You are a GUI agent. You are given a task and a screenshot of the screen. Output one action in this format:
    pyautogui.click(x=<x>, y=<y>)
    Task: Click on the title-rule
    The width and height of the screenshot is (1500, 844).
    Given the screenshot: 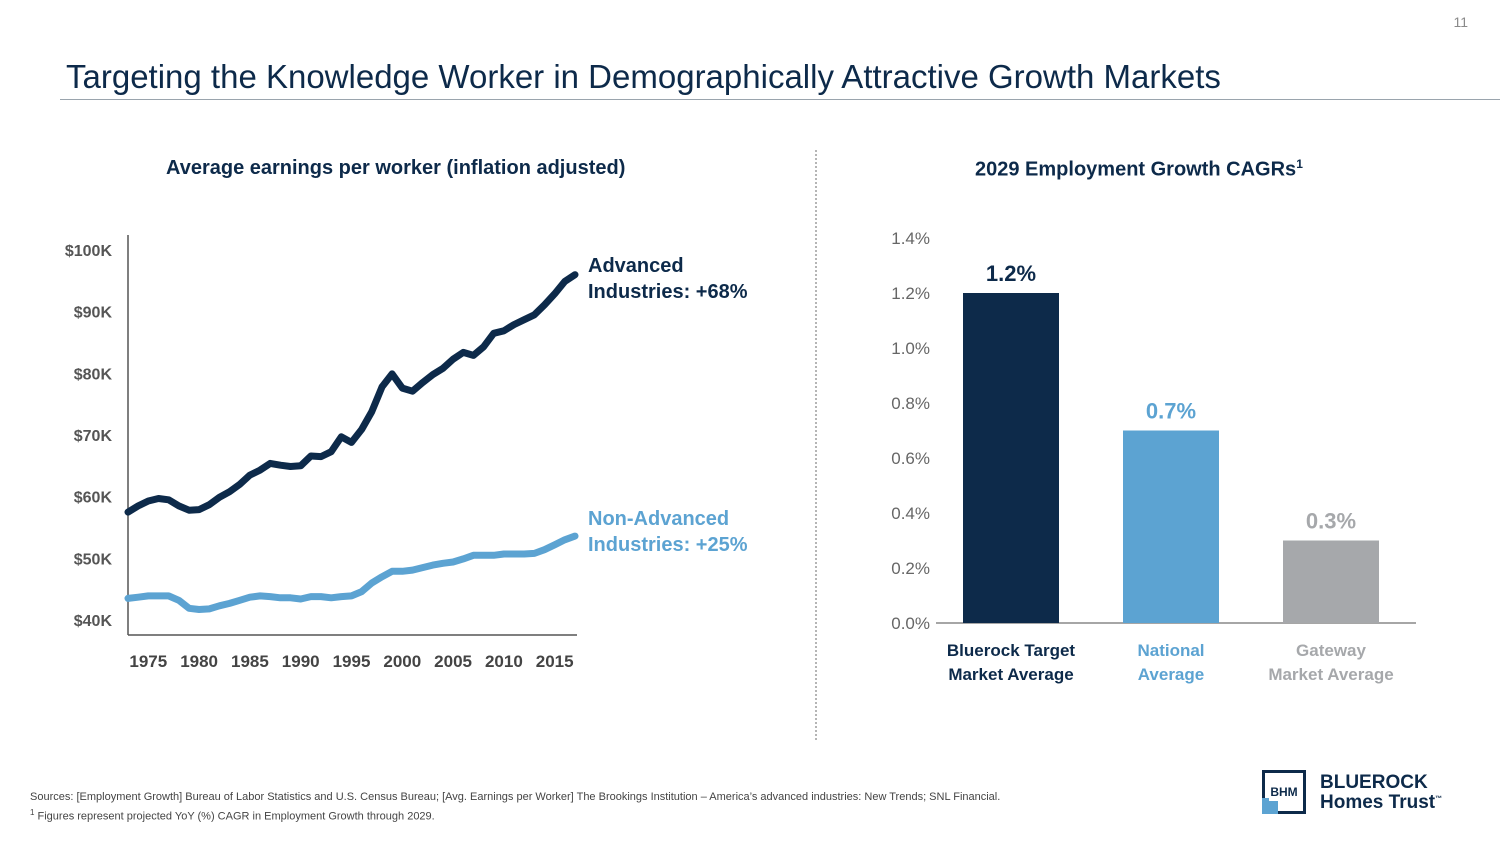 What is the action you would take?
    pyautogui.click(x=780, y=99)
    